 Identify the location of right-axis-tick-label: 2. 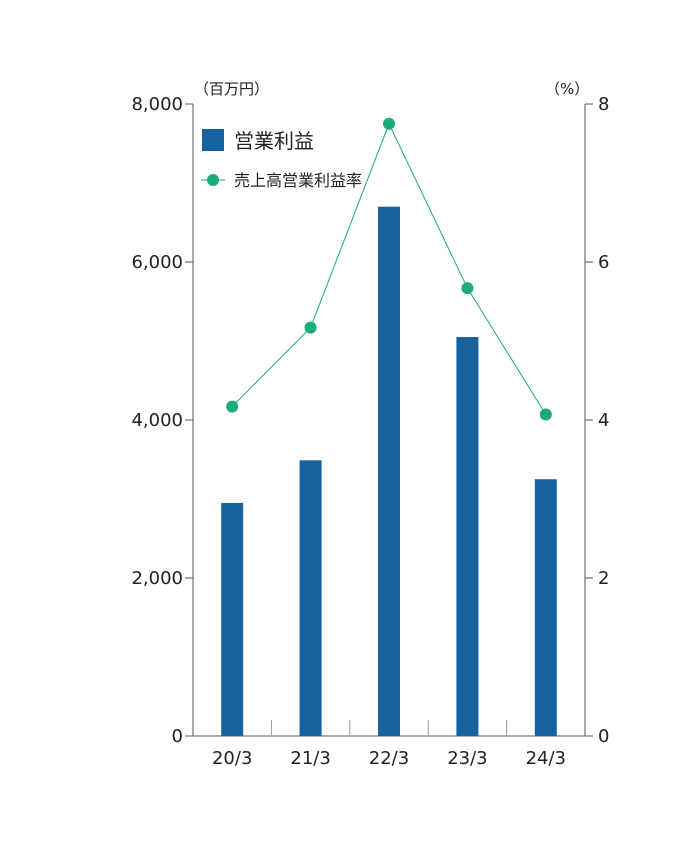
(603, 578).